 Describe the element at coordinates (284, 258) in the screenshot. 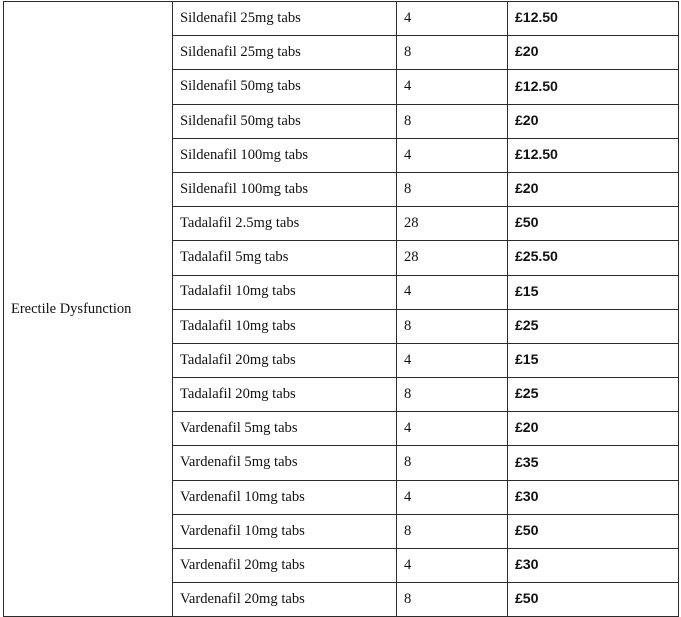

I see `product-cell: Tadalafil 5mg tabs` at that location.